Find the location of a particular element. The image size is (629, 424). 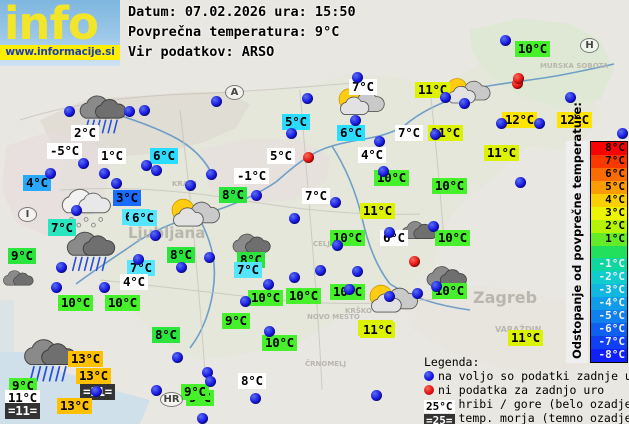

header-date-line: Datum: 07.02.2026 ura: 15:50 is located at coordinates (242, 12).